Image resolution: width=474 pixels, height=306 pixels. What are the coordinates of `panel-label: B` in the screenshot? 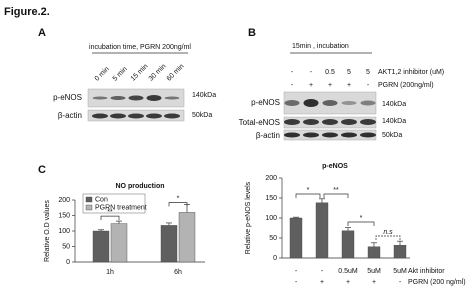 It's located at (252, 33).